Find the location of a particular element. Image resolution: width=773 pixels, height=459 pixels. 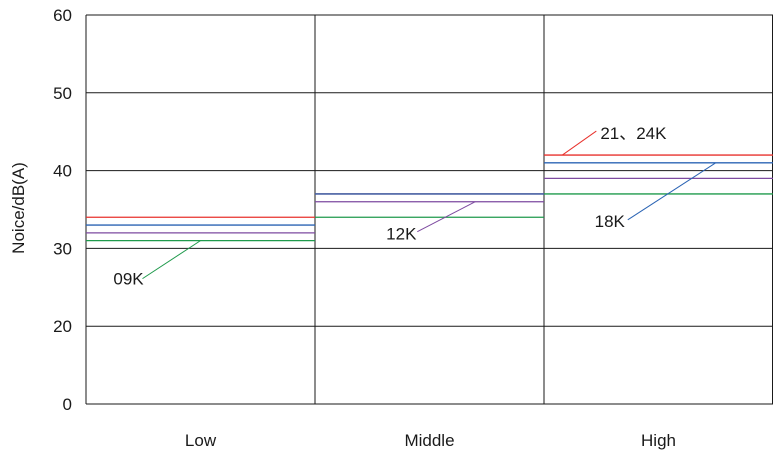

annotation-label: 18K is located at coordinates (610, 221).